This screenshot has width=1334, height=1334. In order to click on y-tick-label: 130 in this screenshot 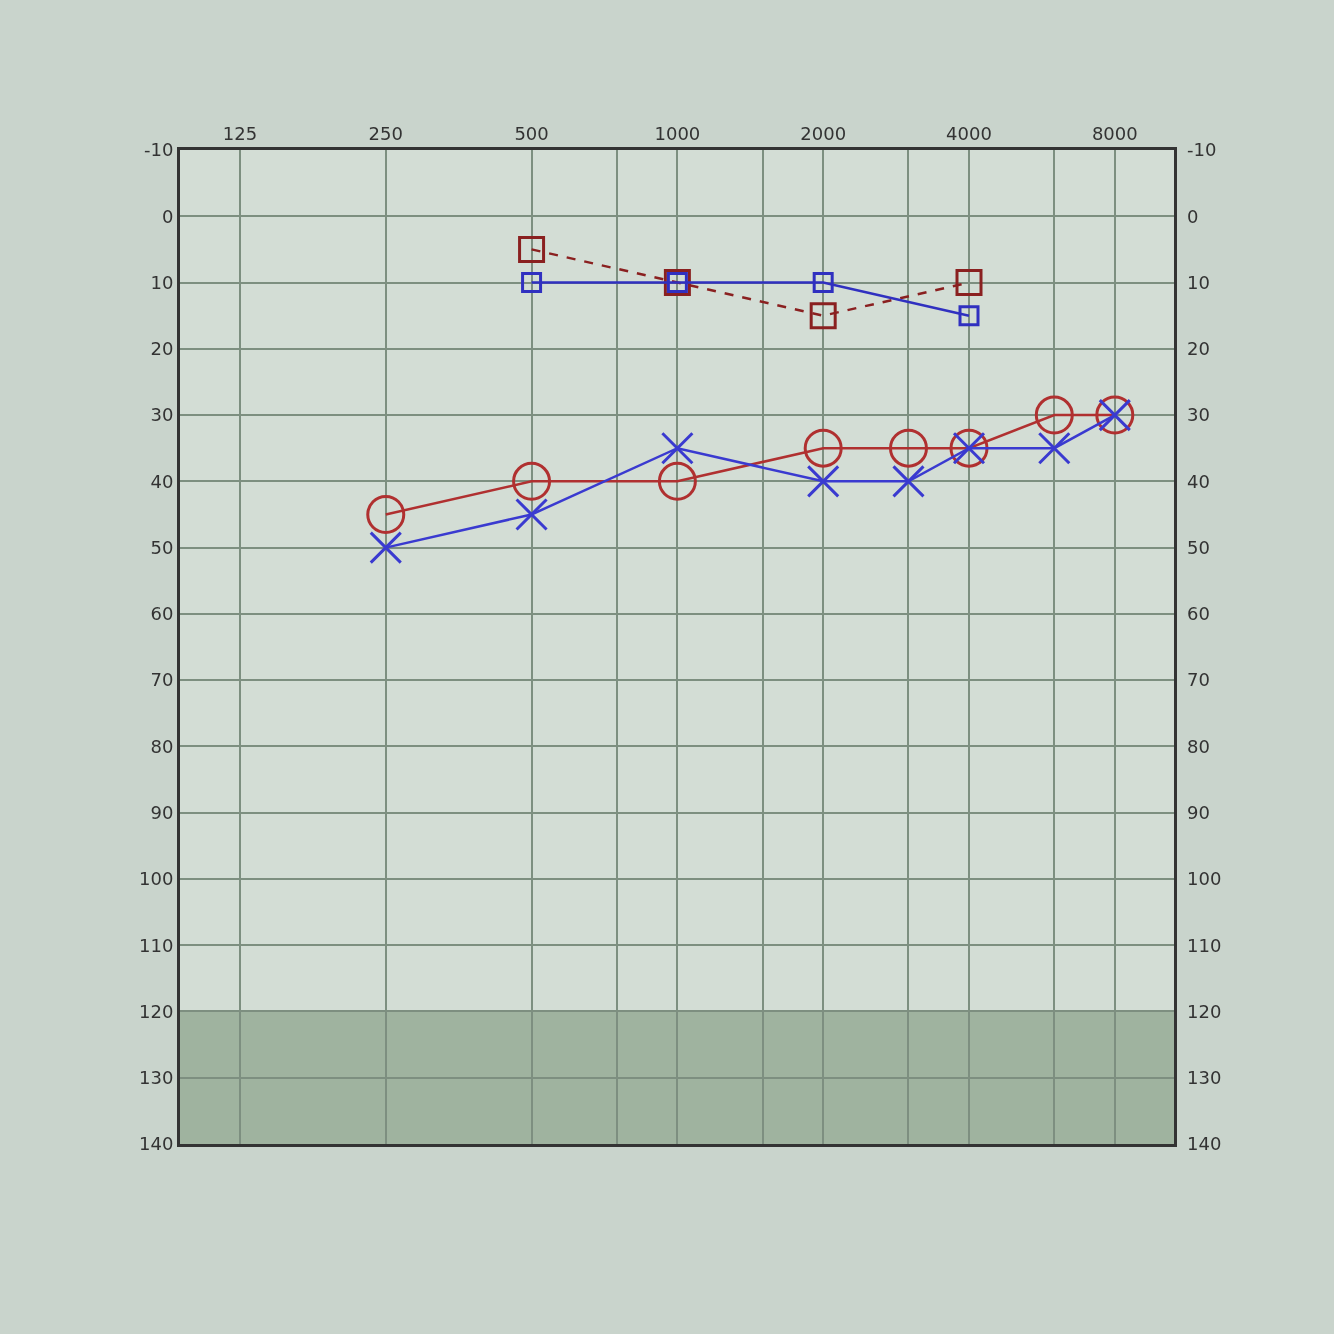, I will do `click(156, 1078)`.